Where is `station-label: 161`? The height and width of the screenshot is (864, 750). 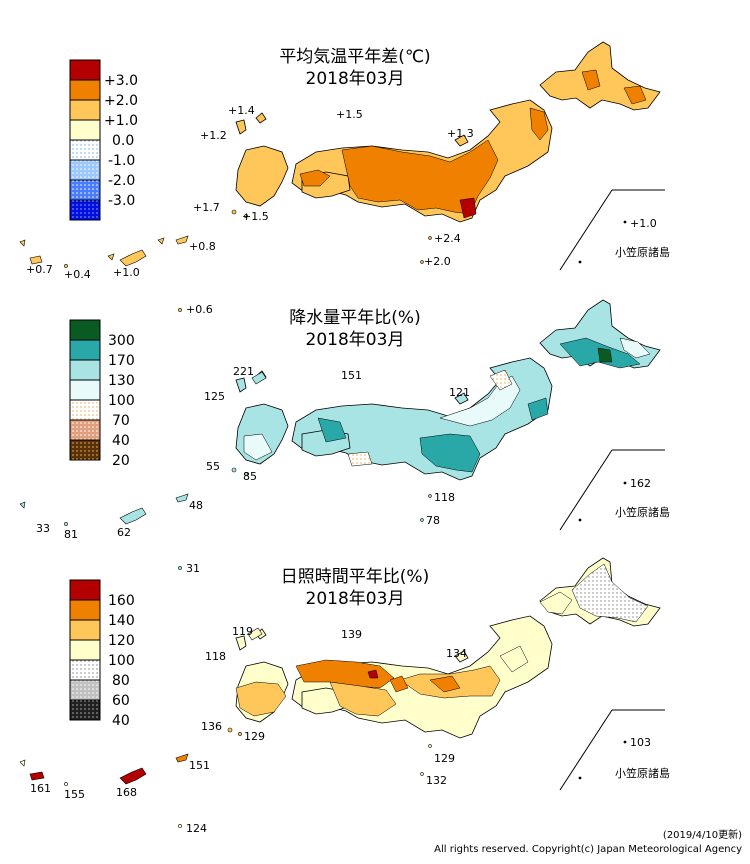 station-label: 161 is located at coordinates (40, 788).